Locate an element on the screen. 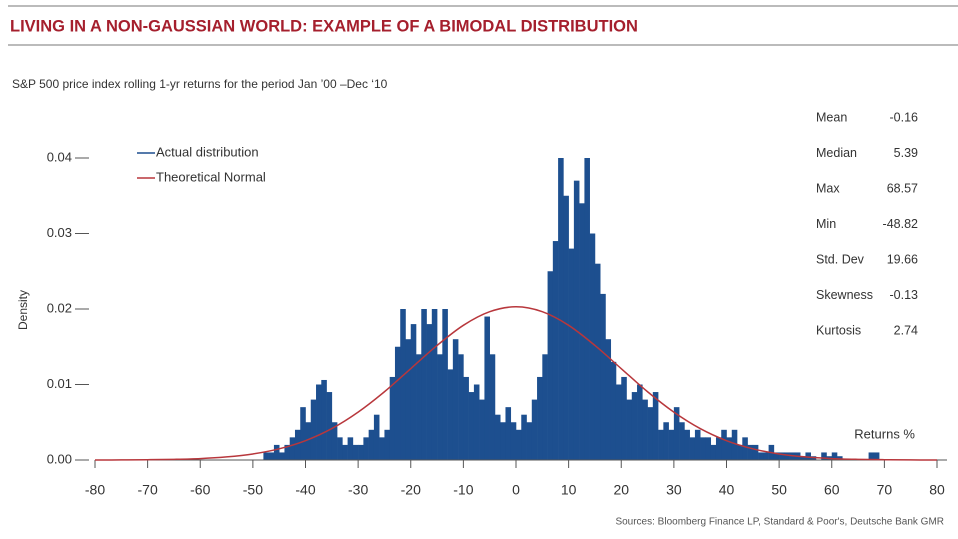 The image size is (958, 539). x-tick-label: -80 is located at coordinates (95, 490).